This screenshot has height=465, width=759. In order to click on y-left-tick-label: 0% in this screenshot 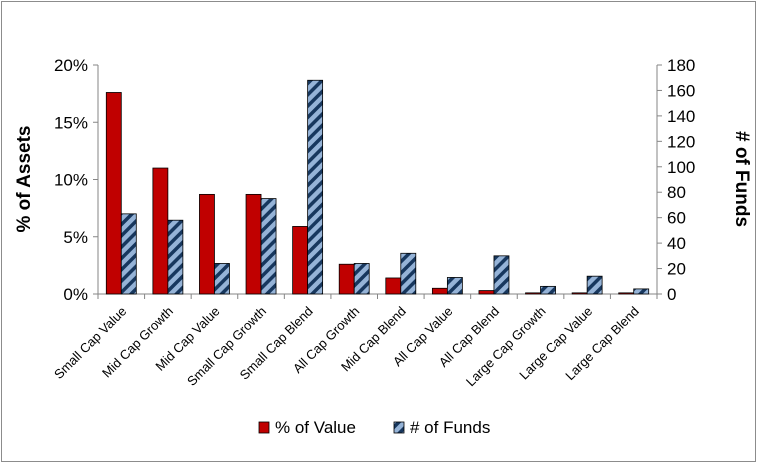, I will do `click(75, 294)`.